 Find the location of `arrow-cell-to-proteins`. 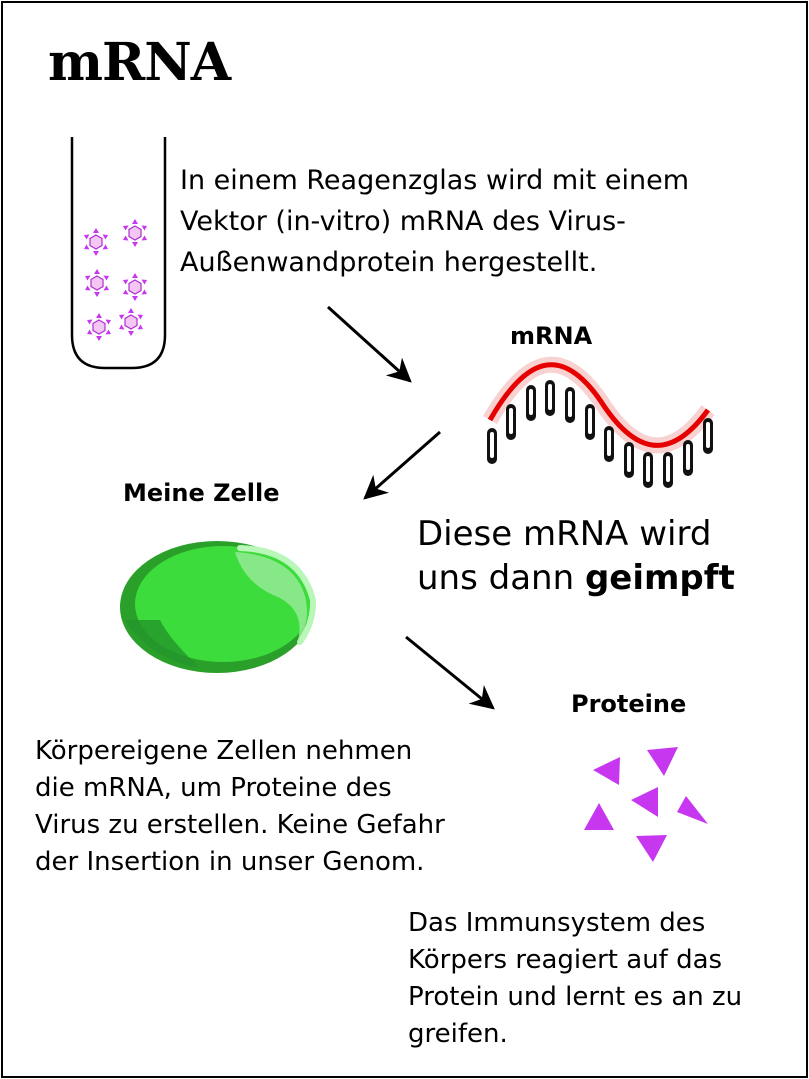

arrow-cell-to-proteins is located at coordinates (450, 672).